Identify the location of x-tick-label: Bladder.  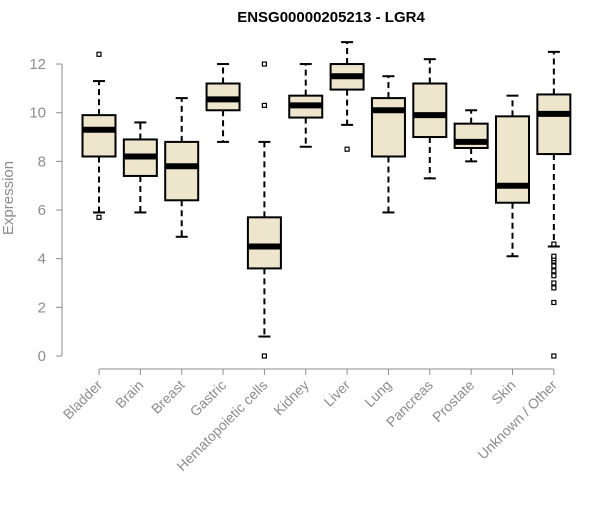
(83, 400).